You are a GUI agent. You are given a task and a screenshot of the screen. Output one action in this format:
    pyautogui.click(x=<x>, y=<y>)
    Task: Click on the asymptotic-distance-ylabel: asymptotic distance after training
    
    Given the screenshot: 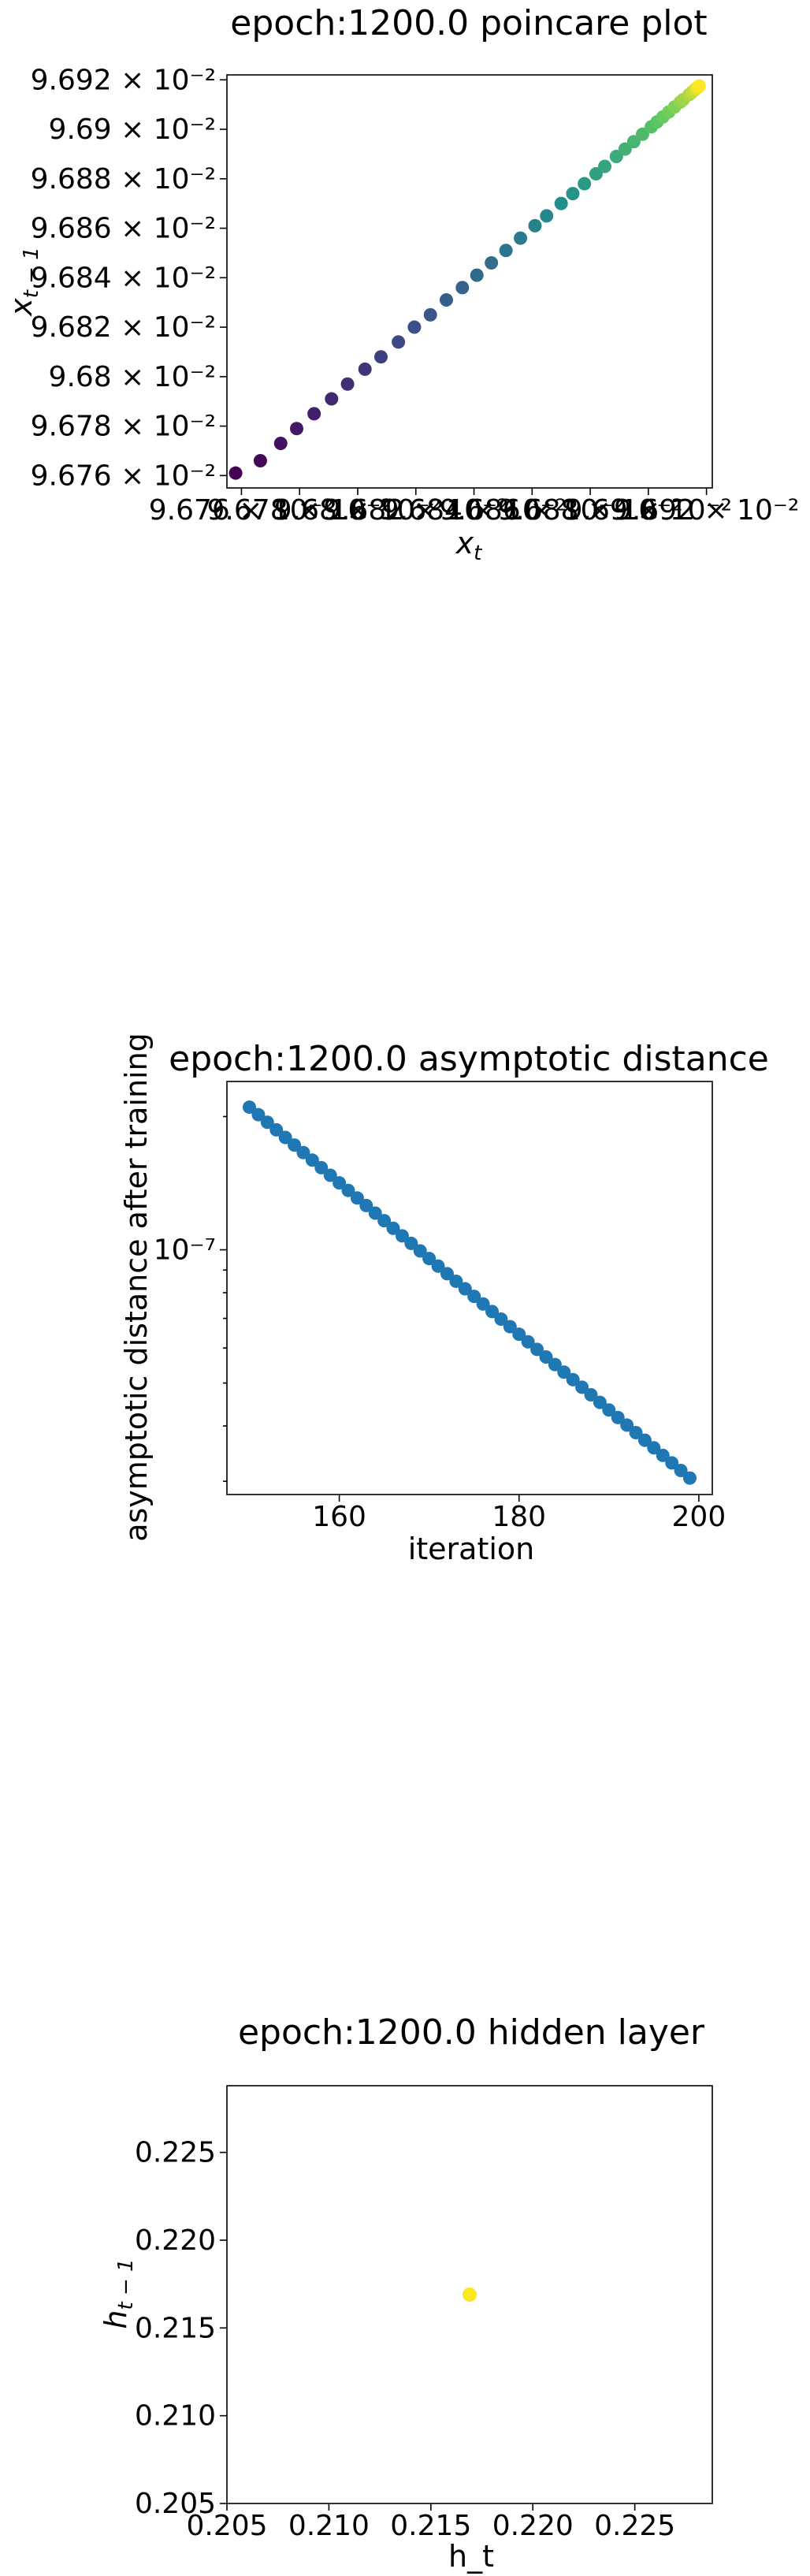 What is the action you would take?
    pyautogui.click(x=136, y=1287)
    